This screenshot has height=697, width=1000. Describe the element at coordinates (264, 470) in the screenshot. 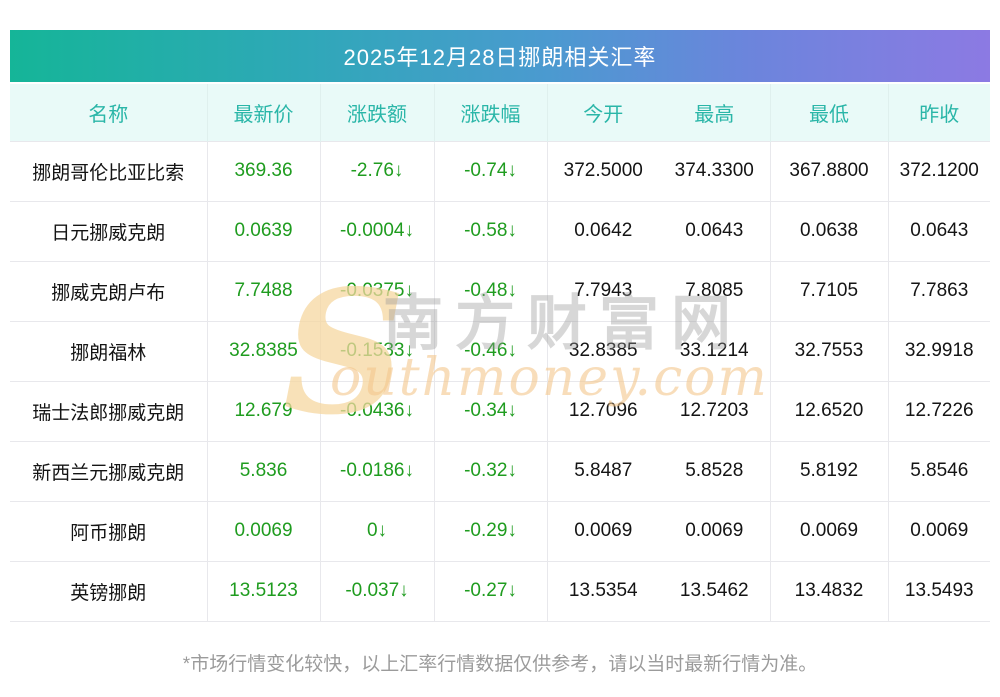

I see `cell-value: 5.836` at that location.